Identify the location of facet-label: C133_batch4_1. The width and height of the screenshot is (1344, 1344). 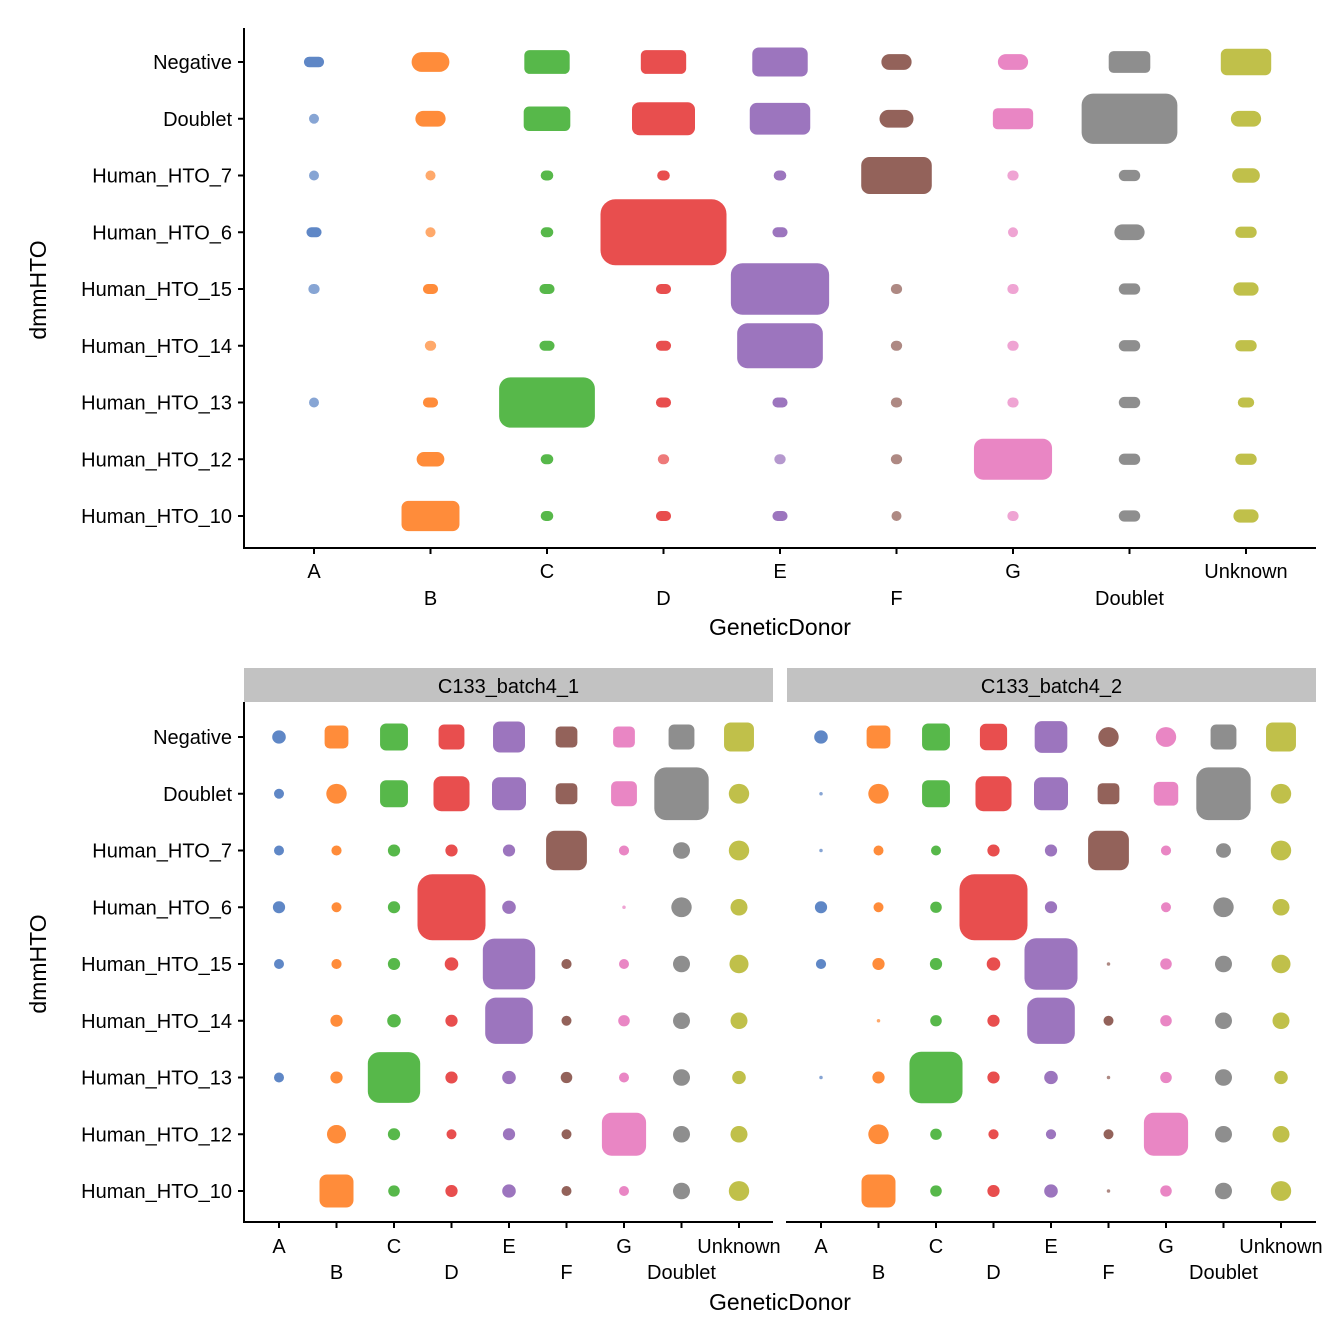
(508, 687).